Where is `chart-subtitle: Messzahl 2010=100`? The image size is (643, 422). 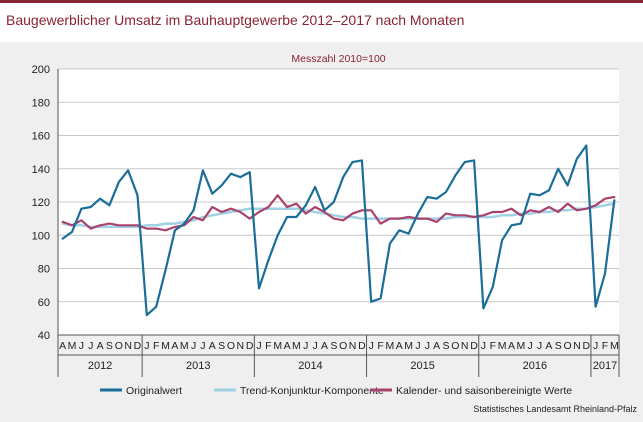 chart-subtitle: Messzahl 2010=100 is located at coordinates (338, 59).